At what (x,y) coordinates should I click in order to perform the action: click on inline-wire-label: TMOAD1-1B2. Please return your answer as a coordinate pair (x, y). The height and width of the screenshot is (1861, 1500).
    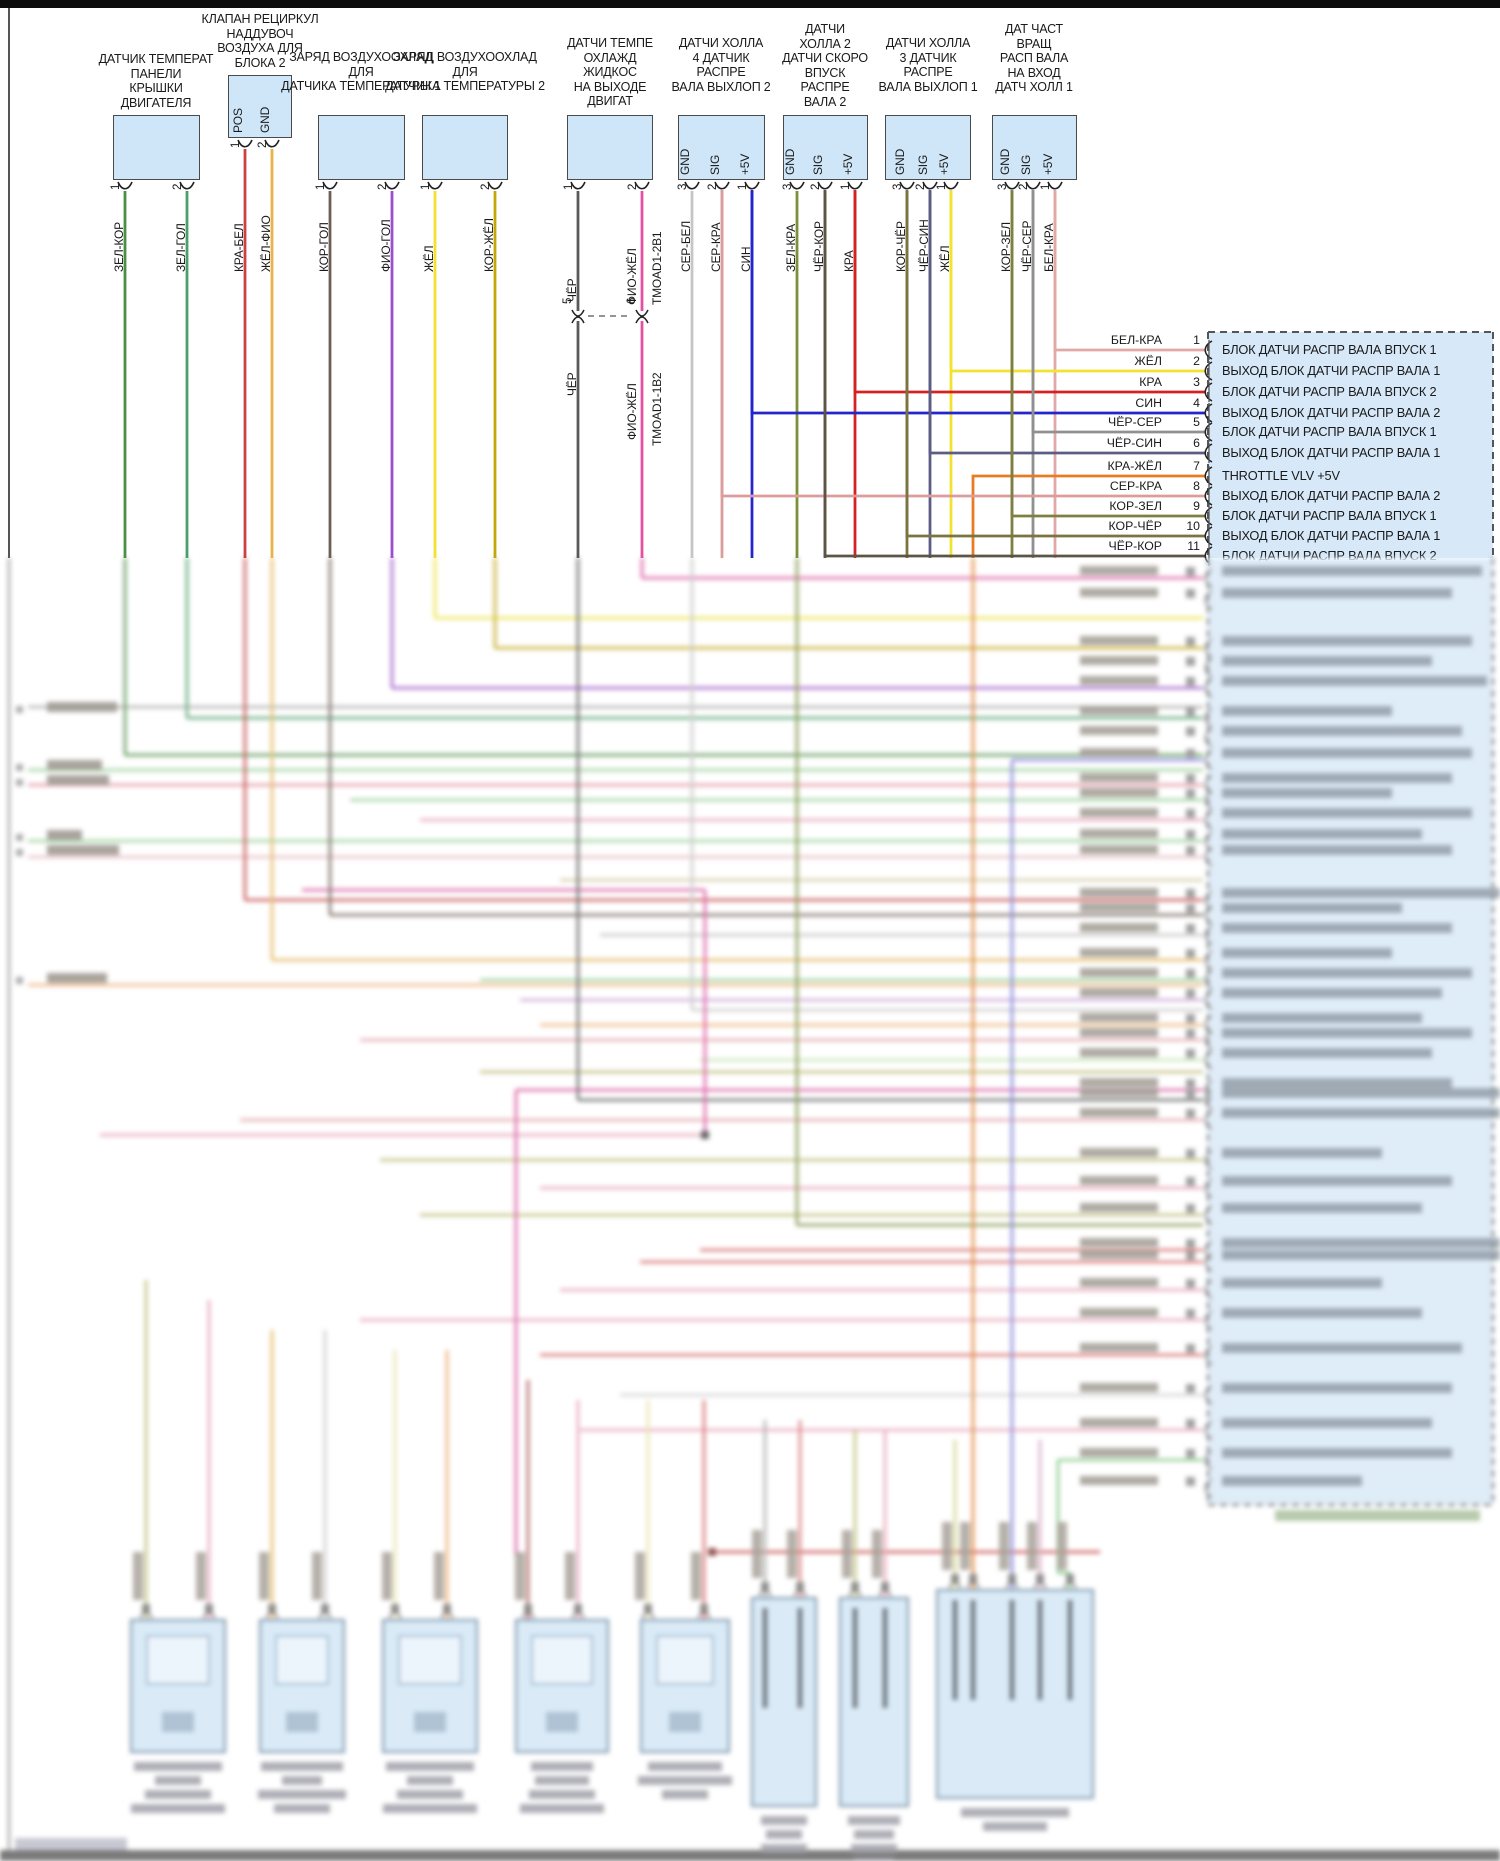
    Looking at the image, I should click on (657, 409).